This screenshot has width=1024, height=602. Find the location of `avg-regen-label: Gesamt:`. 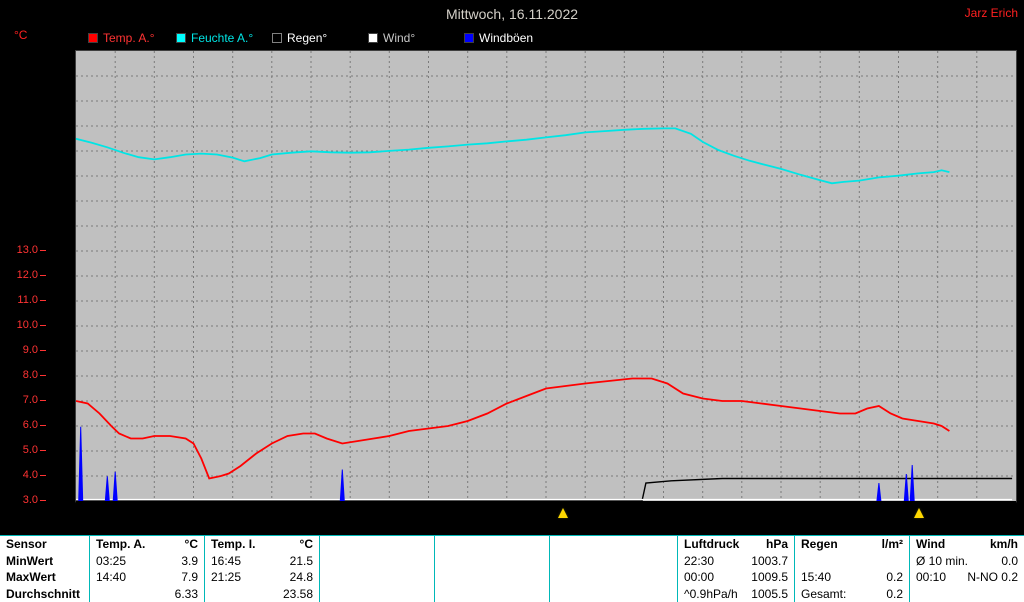

avg-regen-label: Gesamt: is located at coordinates (824, 593).